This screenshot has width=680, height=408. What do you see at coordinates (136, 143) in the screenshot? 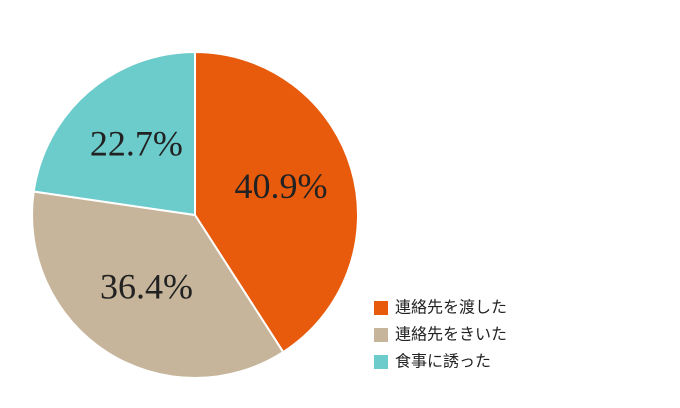
I see `value-label: 22.7%` at bounding box center [136, 143].